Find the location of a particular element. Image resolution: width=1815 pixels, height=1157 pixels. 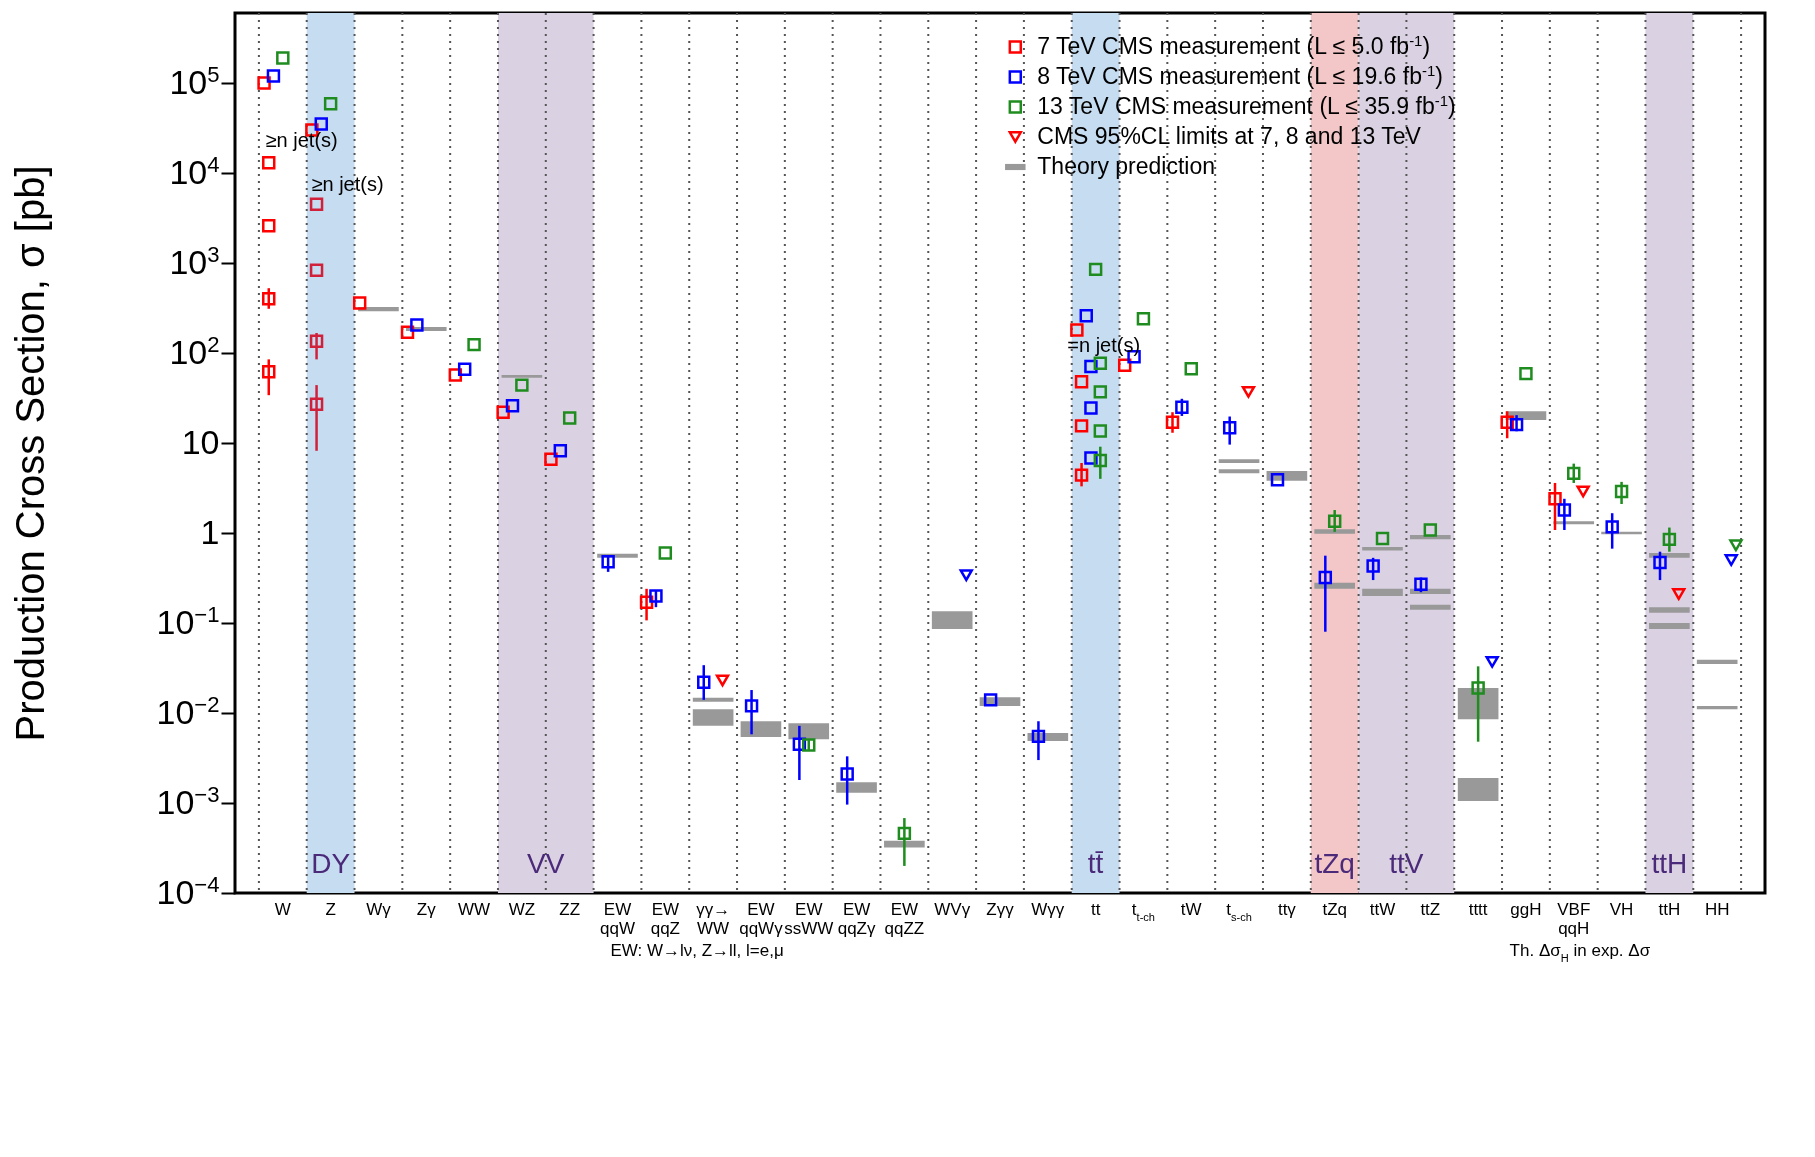

x-tick-label: WW is located at coordinates (474, 909).